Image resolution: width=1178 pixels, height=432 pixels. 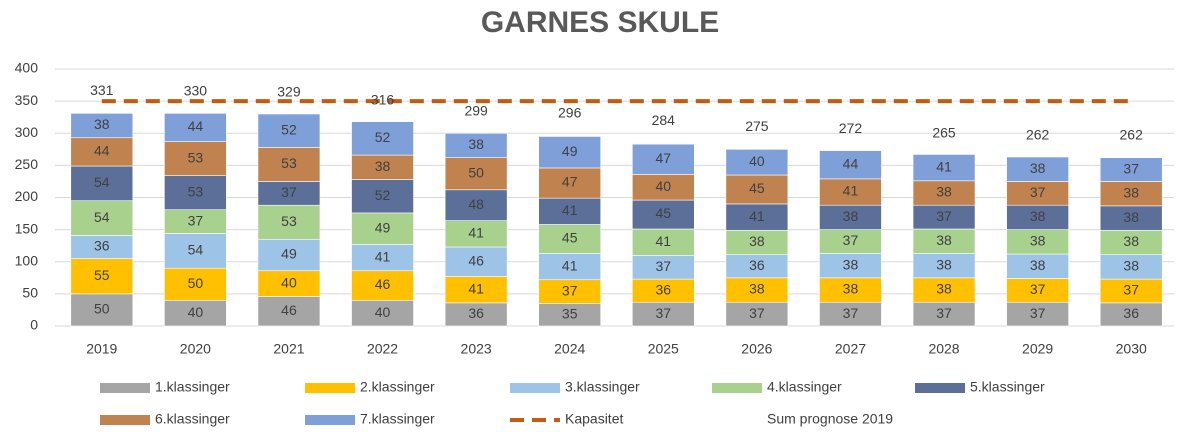 I want to click on data-label: 47, so click(x=570, y=182).